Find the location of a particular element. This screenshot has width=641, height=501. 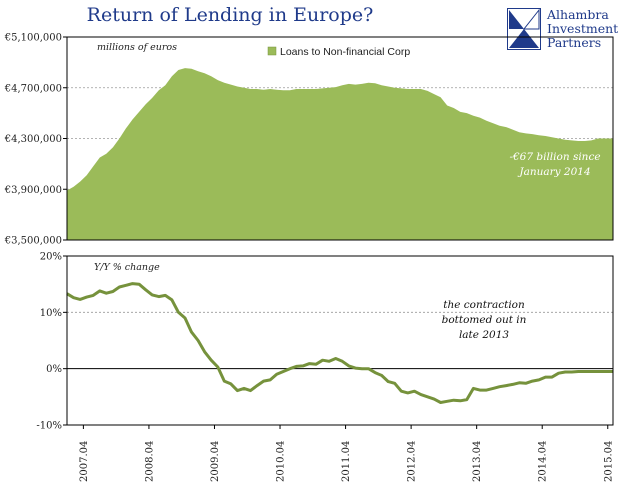

annotation-text: the contraction is located at coordinates (484, 305).